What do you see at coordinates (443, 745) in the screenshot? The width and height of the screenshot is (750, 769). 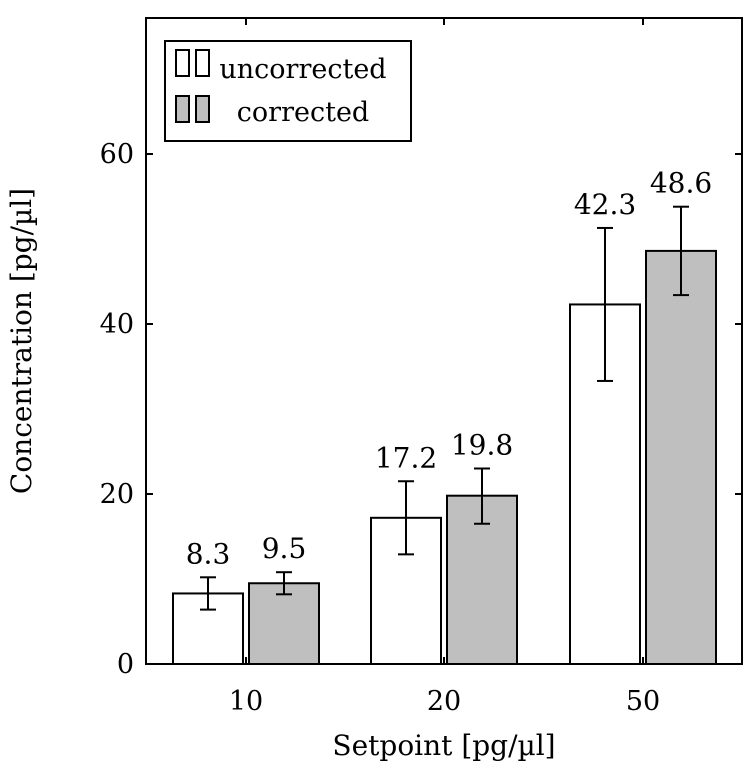 I see `x-axis-label: Setpoint [pg/µl]` at bounding box center [443, 745].